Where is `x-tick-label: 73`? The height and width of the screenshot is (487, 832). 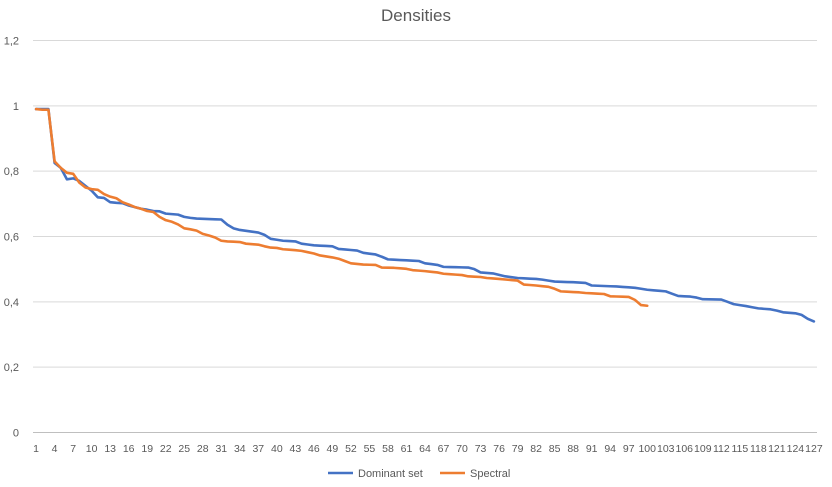
x-tick-label: 73 is located at coordinates (481, 449).